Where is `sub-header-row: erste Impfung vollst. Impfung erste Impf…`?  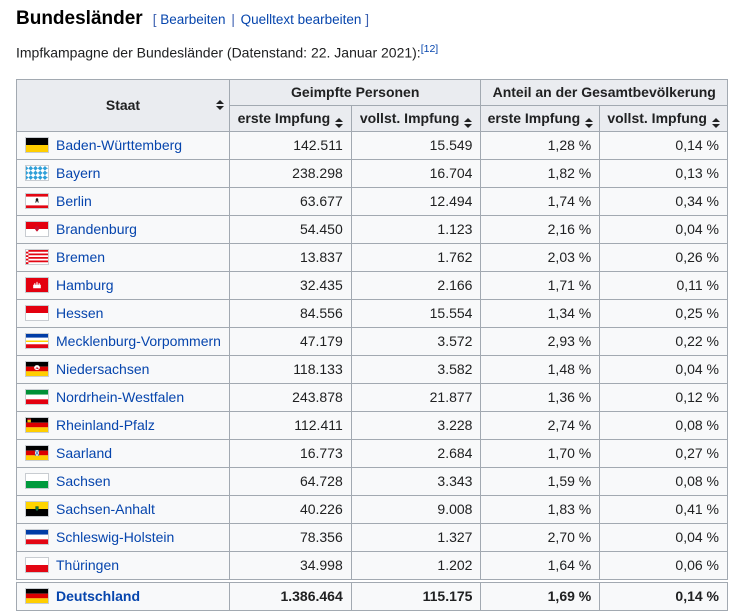 sub-header-row: erste Impfung vollst. Impfung erste Impf… is located at coordinates (372, 118).